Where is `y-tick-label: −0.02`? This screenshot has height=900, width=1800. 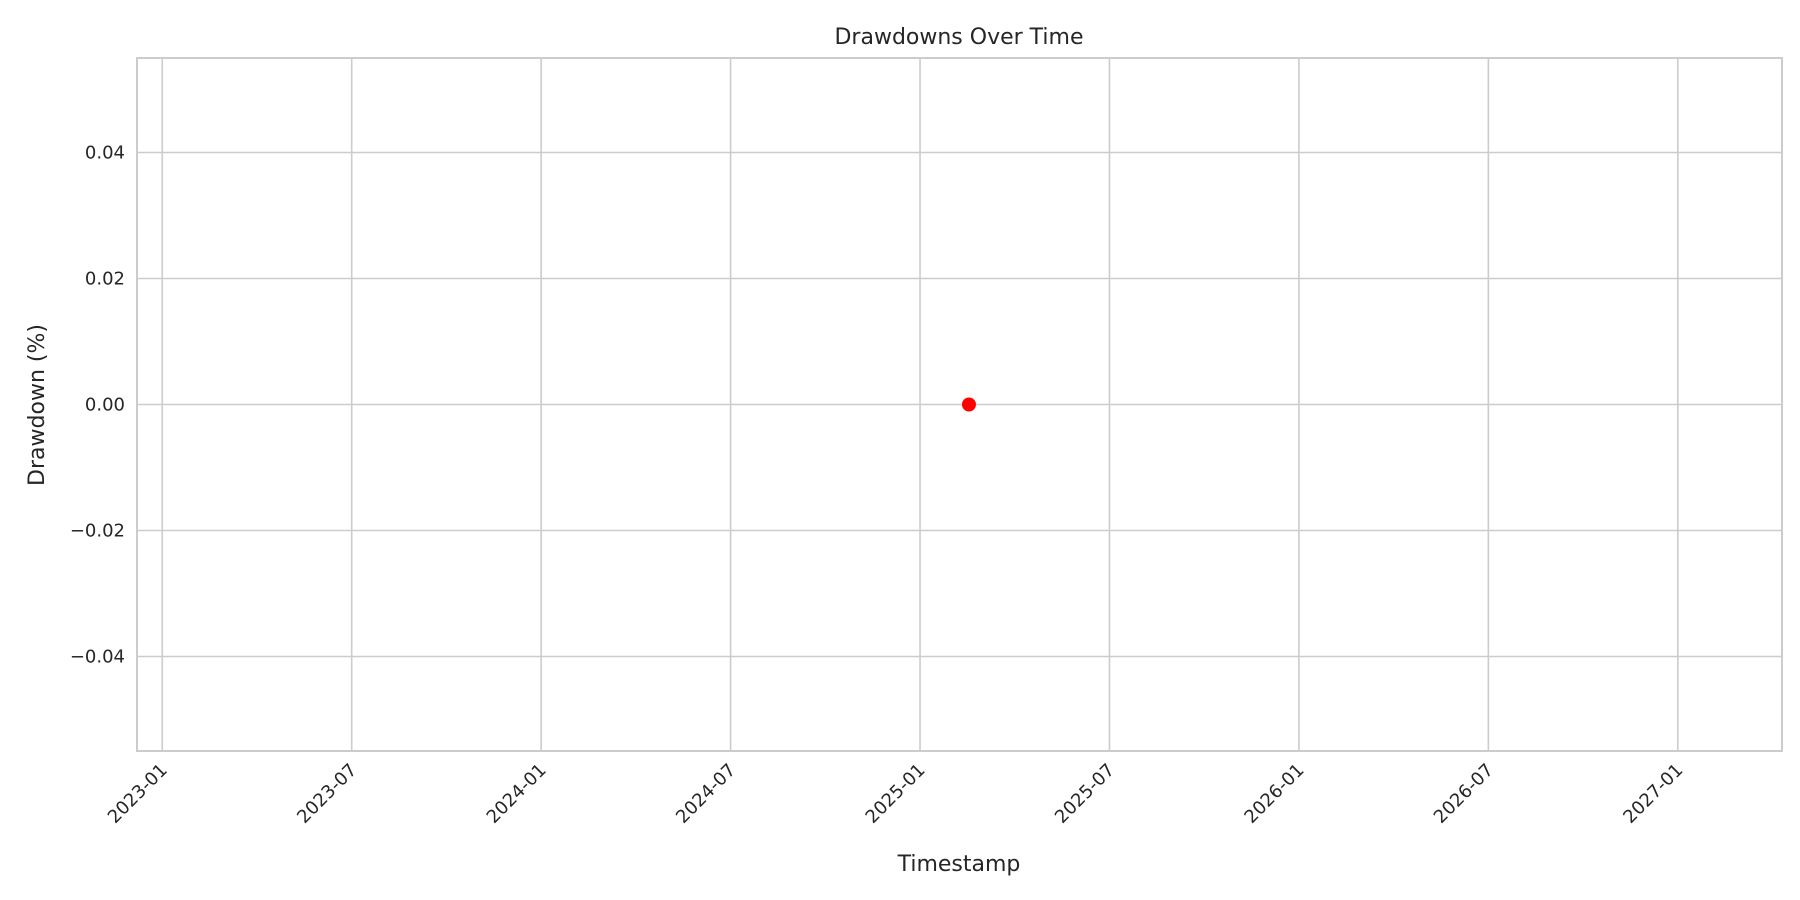
y-tick-label: −0.02 is located at coordinates (97, 531).